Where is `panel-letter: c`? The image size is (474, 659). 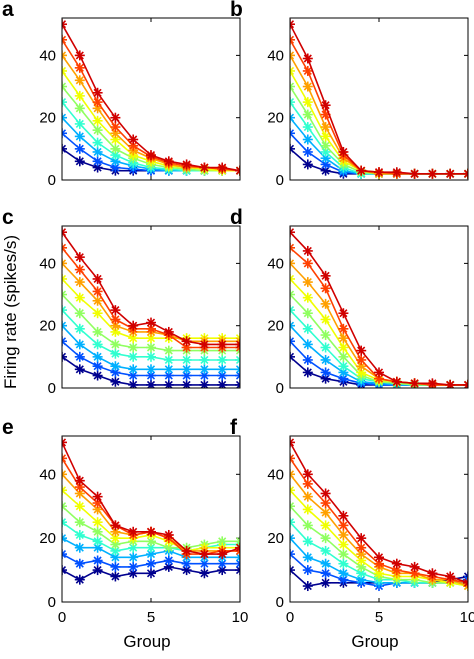 panel-letter: c is located at coordinates (8, 217).